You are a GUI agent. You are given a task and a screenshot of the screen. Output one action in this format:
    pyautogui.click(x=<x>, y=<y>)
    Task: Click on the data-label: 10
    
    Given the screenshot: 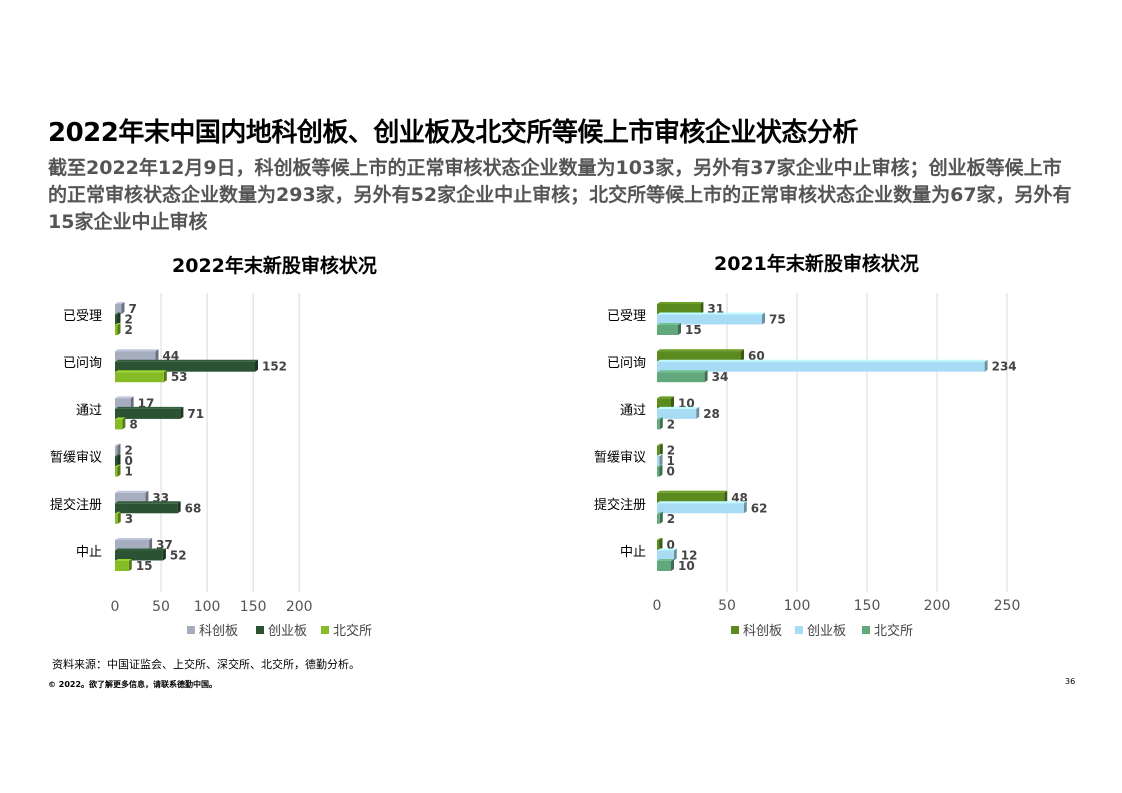 What is the action you would take?
    pyautogui.click(x=686, y=566)
    